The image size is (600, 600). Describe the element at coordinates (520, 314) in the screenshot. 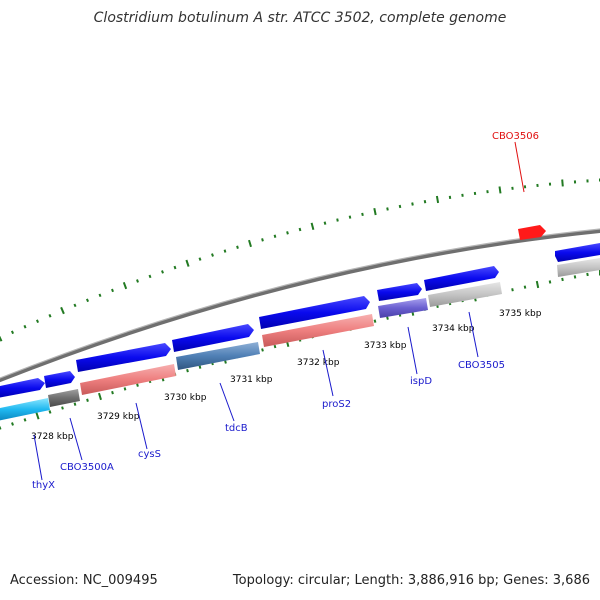

I see `tick-label: 3735 kbp` at that location.